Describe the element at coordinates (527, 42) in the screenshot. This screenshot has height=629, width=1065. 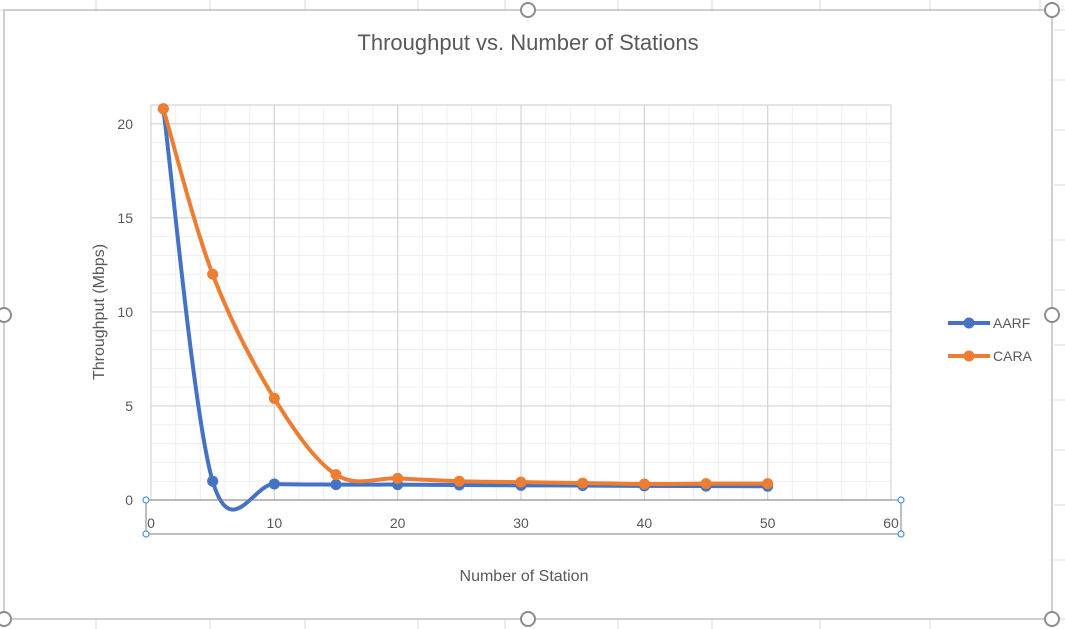
I see `chart-title: Throughput vs. Number of Stations` at that location.